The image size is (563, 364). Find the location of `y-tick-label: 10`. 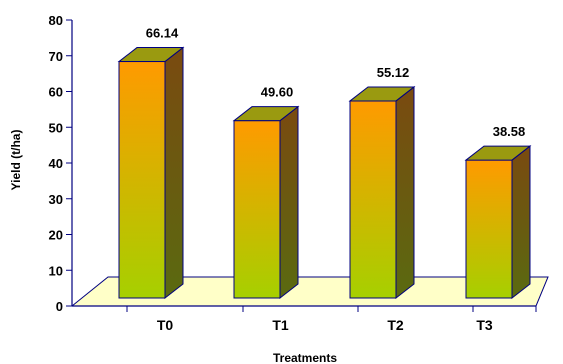

y-tick-label: 10 is located at coordinates (56, 270).